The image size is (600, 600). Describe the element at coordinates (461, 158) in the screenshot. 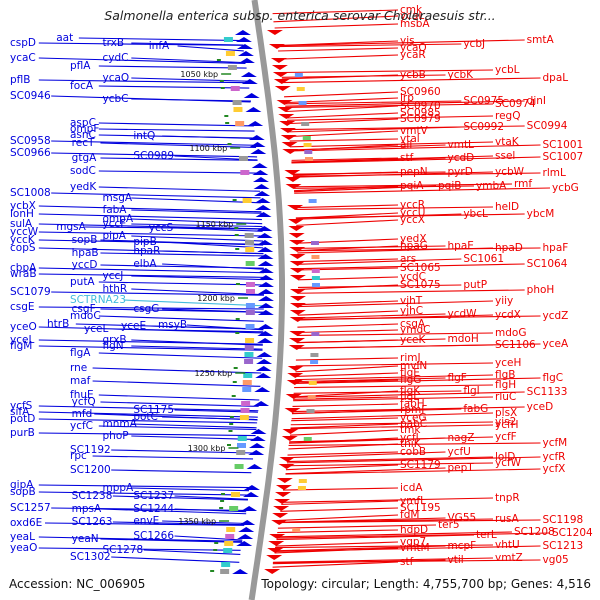

I see `gene-label: ycdD` at that location.